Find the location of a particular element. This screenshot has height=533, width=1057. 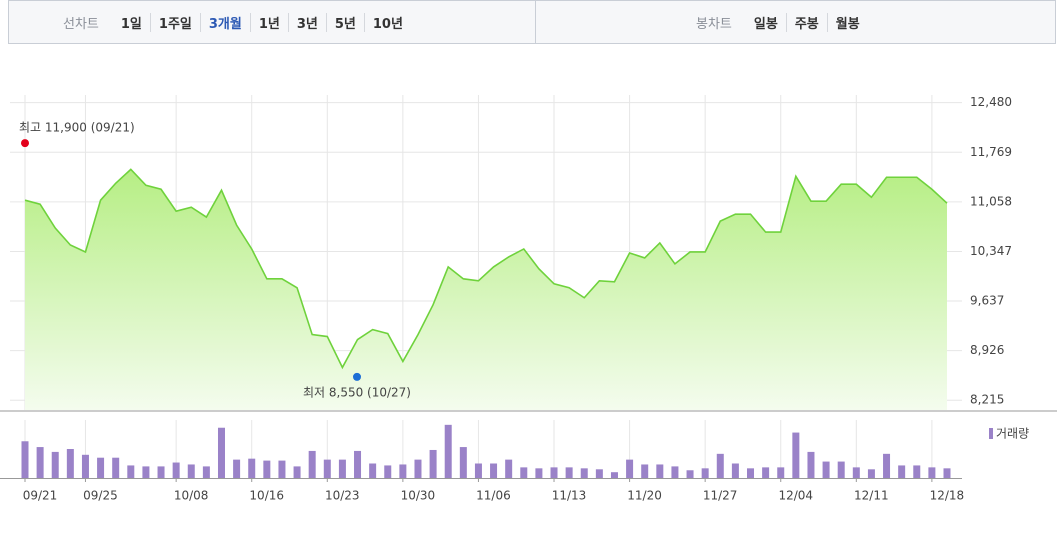

tab: 3년 is located at coordinates (306, 22).